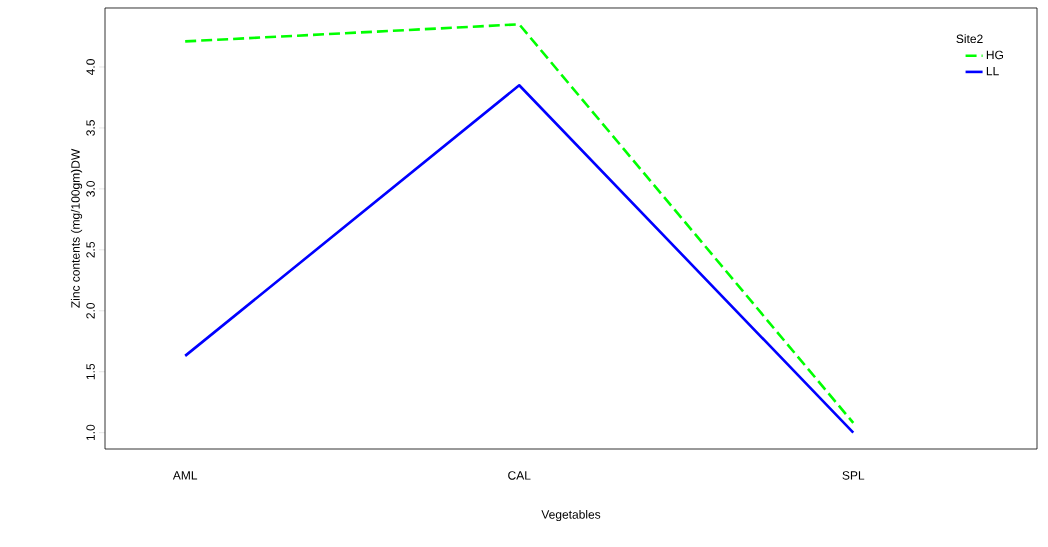 Image resolution: width=1048 pixels, height=547 pixels. I want to click on x-tick-label: CAL, so click(519, 475).